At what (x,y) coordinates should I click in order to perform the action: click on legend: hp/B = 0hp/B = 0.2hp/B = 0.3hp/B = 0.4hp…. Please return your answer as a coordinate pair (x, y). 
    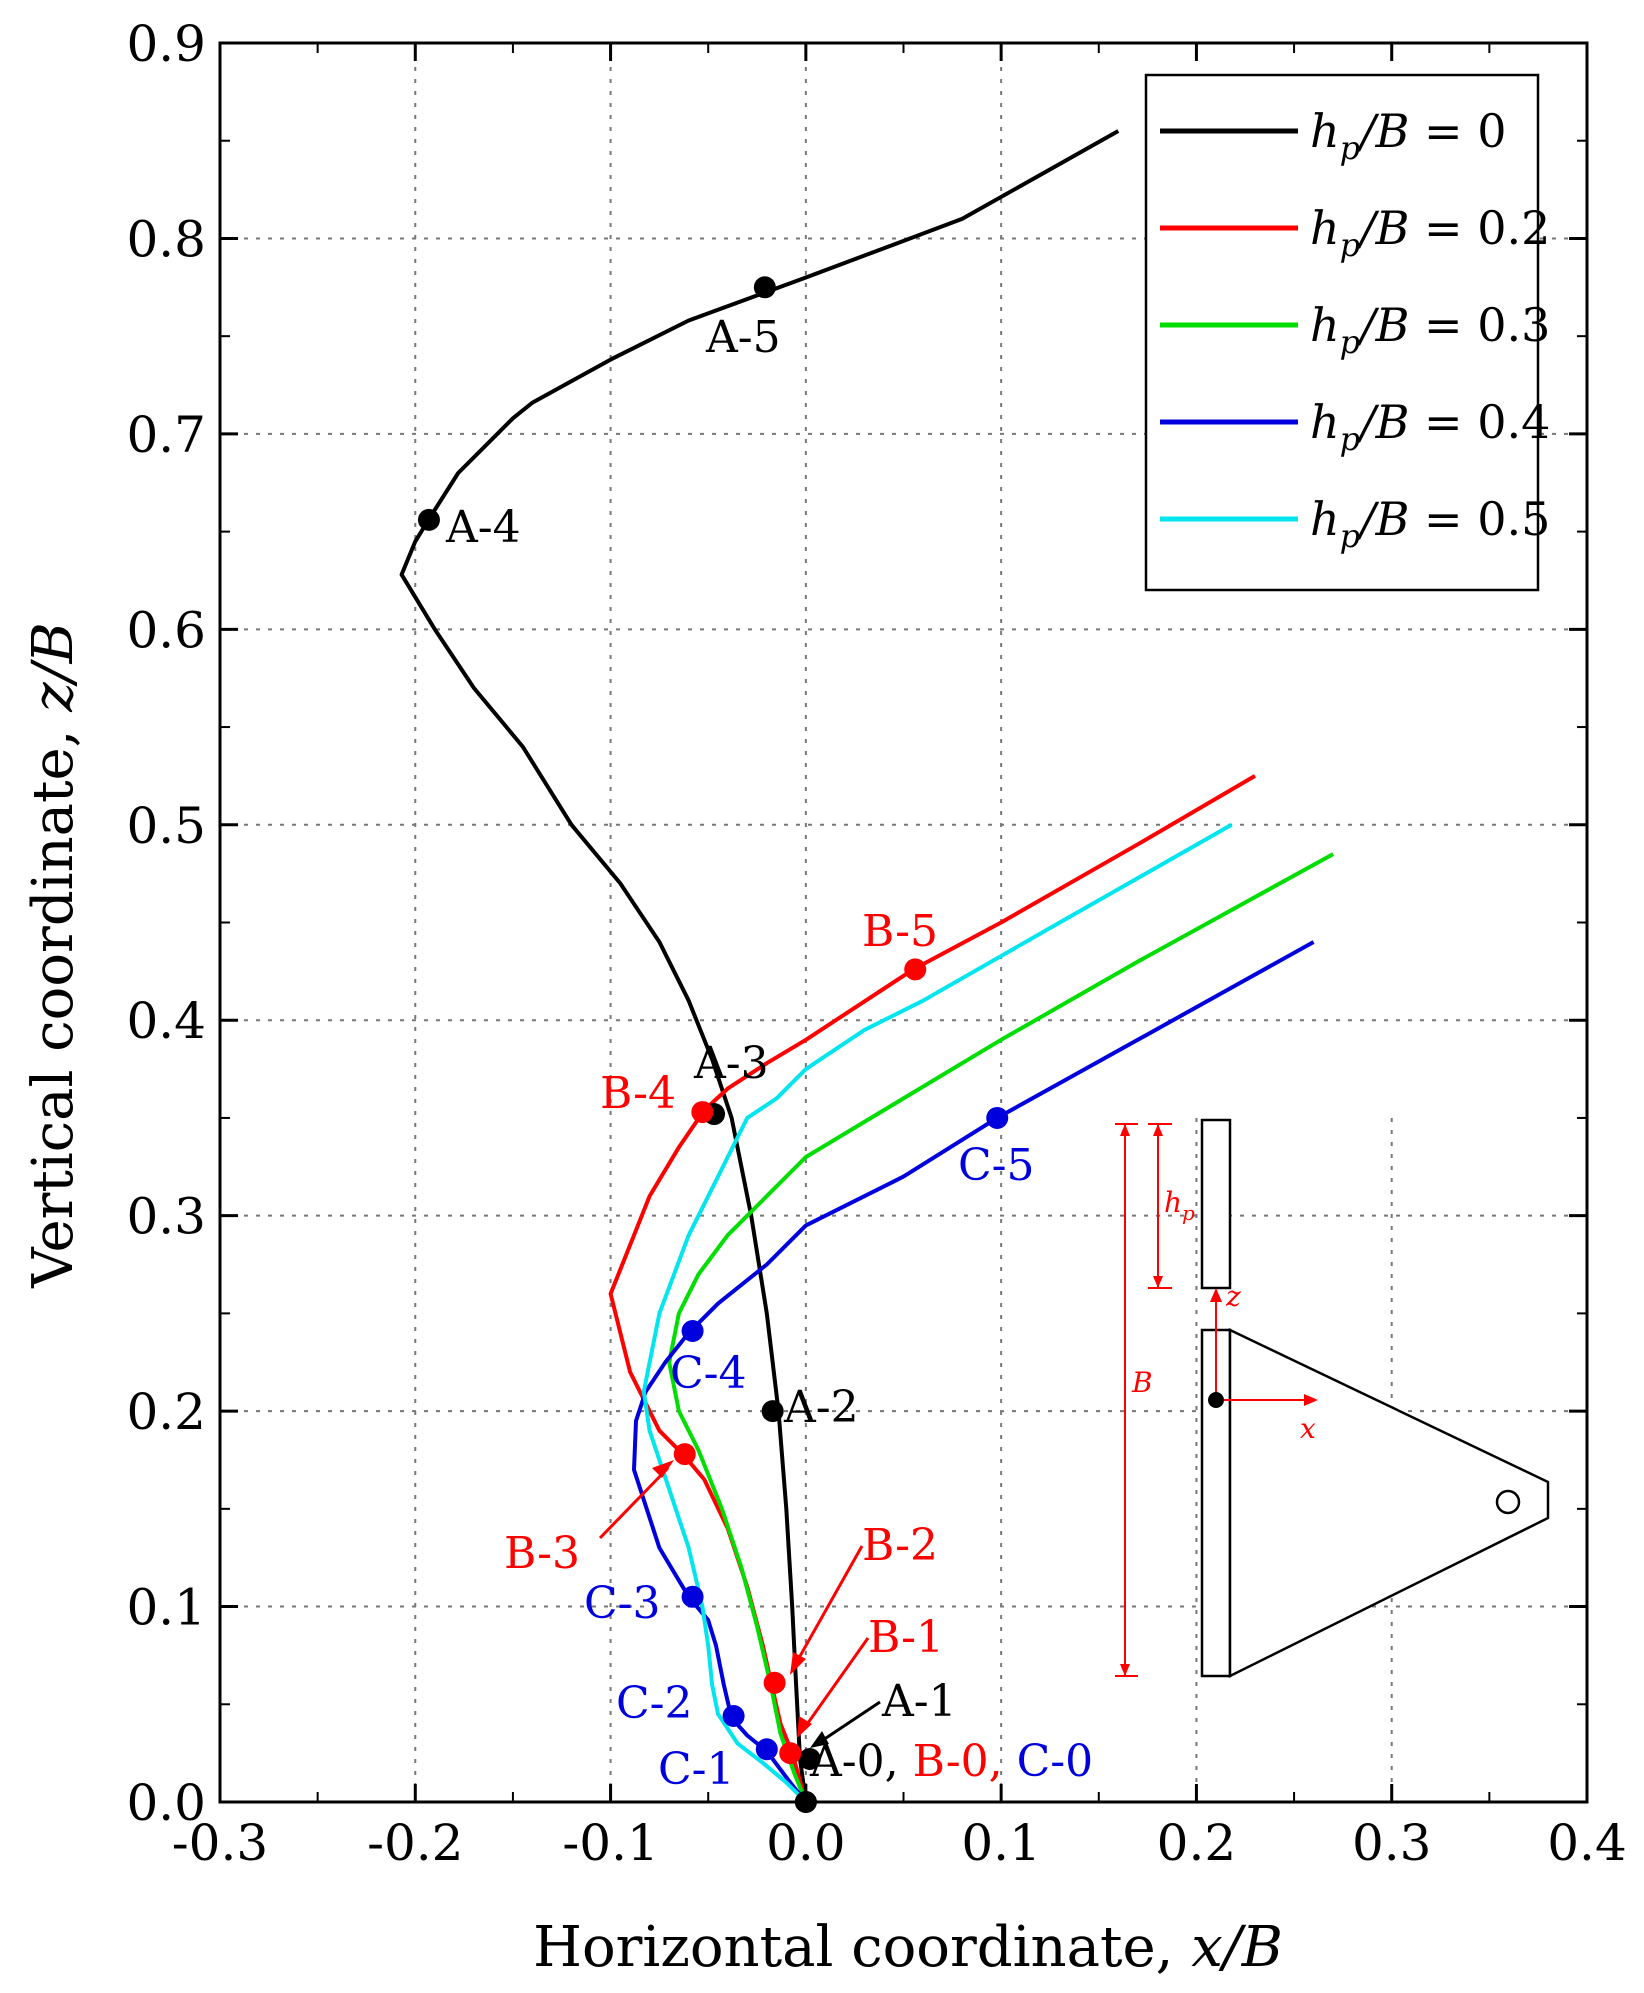
    Looking at the image, I should click on (1347, 332).